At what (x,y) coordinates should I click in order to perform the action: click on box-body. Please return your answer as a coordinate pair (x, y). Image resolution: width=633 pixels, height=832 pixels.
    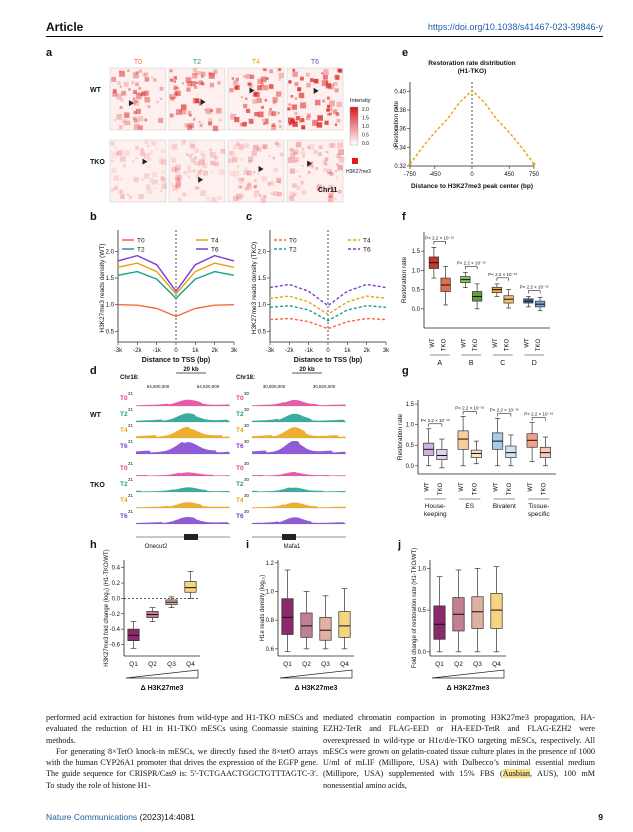
    Looking at the image, I should click on (325, 628).